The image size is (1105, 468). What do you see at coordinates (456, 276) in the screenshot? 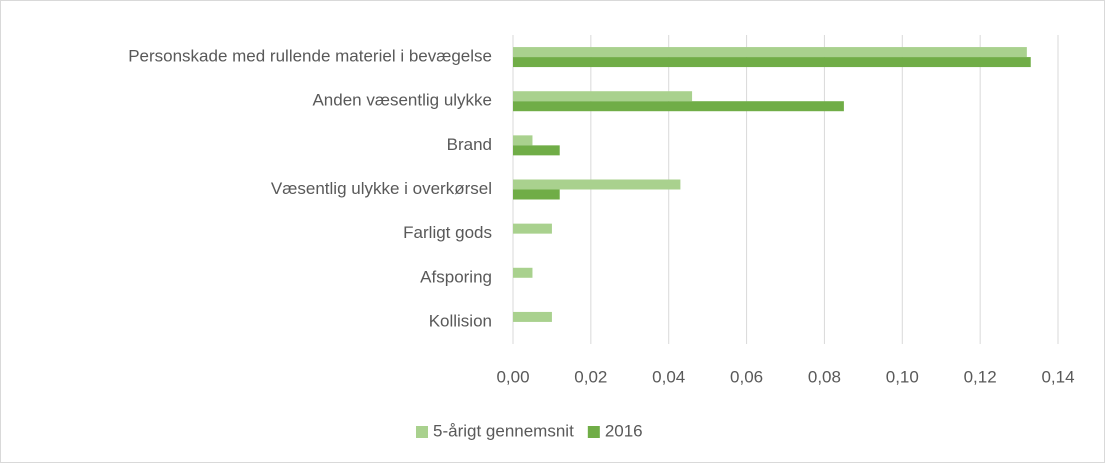
I see `y-tick-label: Afsporing` at bounding box center [456, 276].